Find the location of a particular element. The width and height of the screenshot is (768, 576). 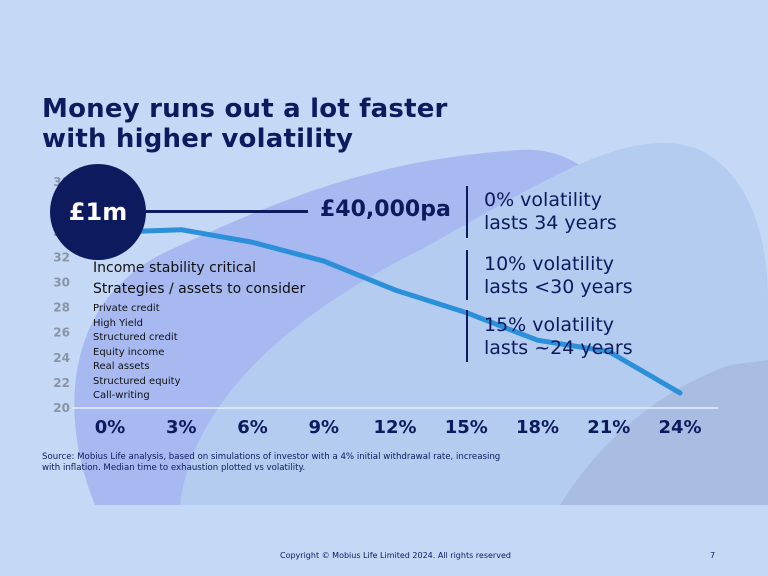

y-tick-label: 30 is located at coordinates (61, 282).